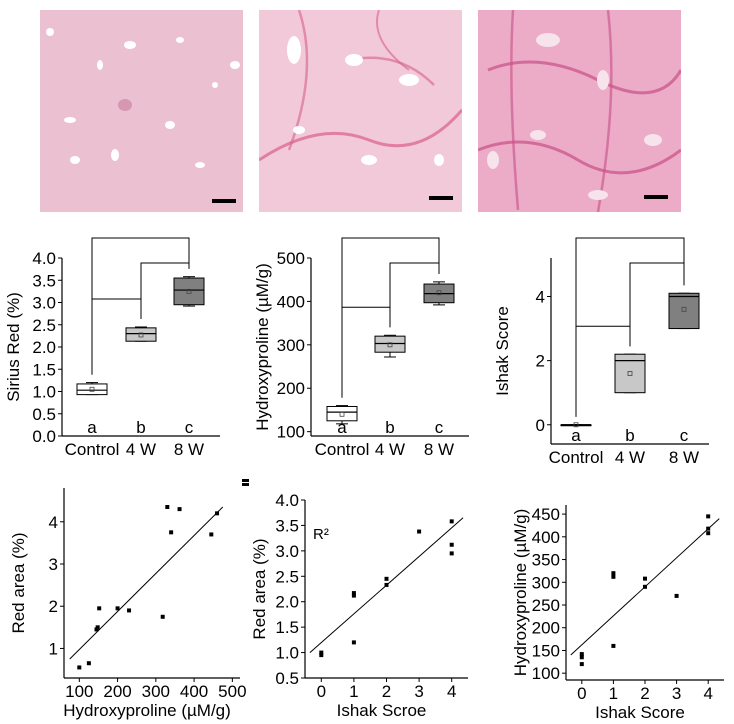 Image resolution: width=734 pixels, height=724 pixels. I want to click on y-tick-label: 2, so click(53, 606).